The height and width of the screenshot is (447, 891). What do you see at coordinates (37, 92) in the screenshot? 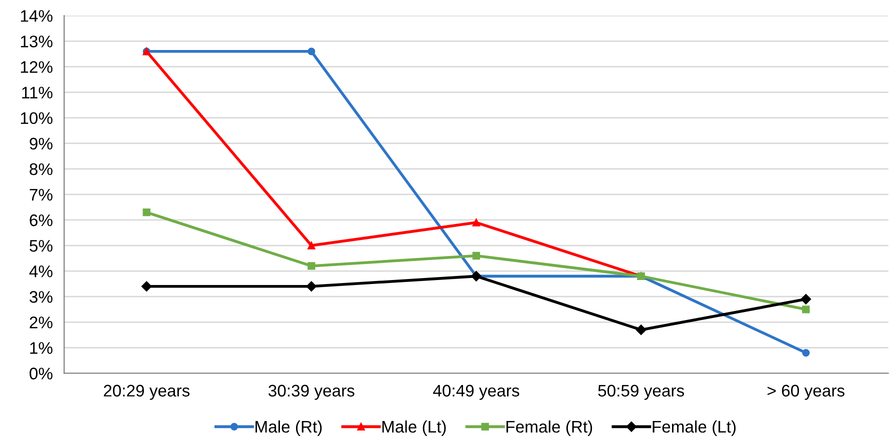
I see `y-tick-label: 11%` at bounding box center [37, 92].